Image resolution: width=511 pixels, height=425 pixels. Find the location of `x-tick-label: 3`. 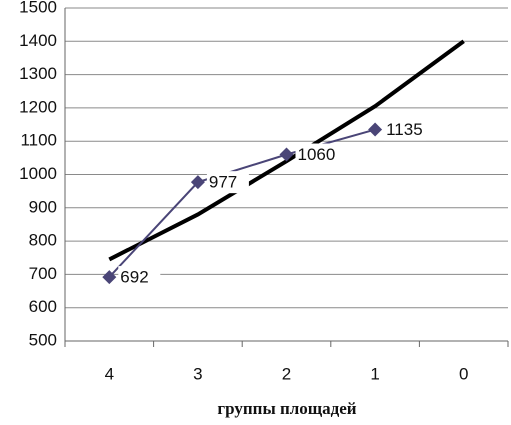

x-tick-label: 3 is located at coordinates (197, 373).